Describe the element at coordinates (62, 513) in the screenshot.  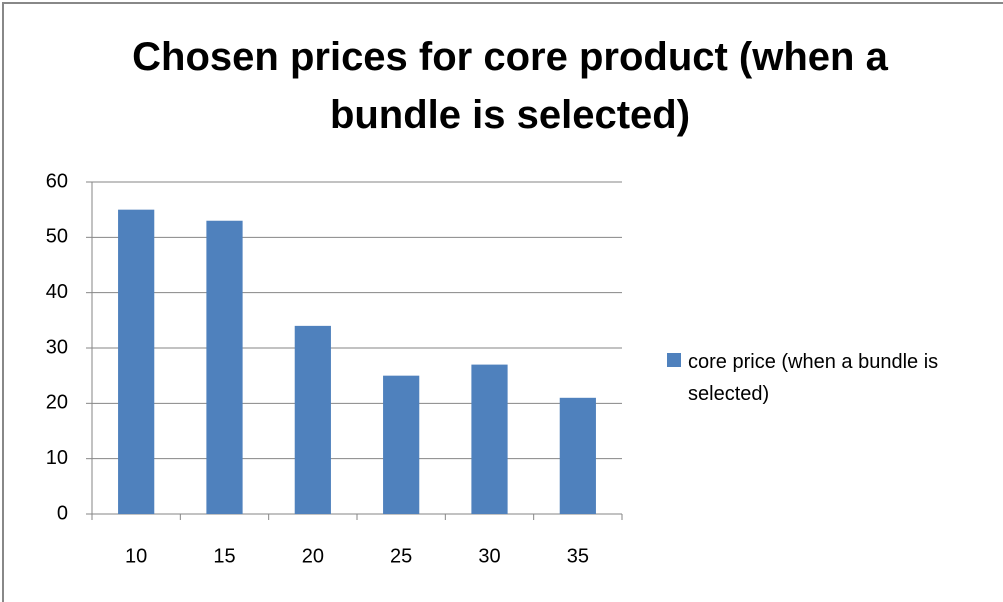
I see `y-tick-label: 0` at that location.